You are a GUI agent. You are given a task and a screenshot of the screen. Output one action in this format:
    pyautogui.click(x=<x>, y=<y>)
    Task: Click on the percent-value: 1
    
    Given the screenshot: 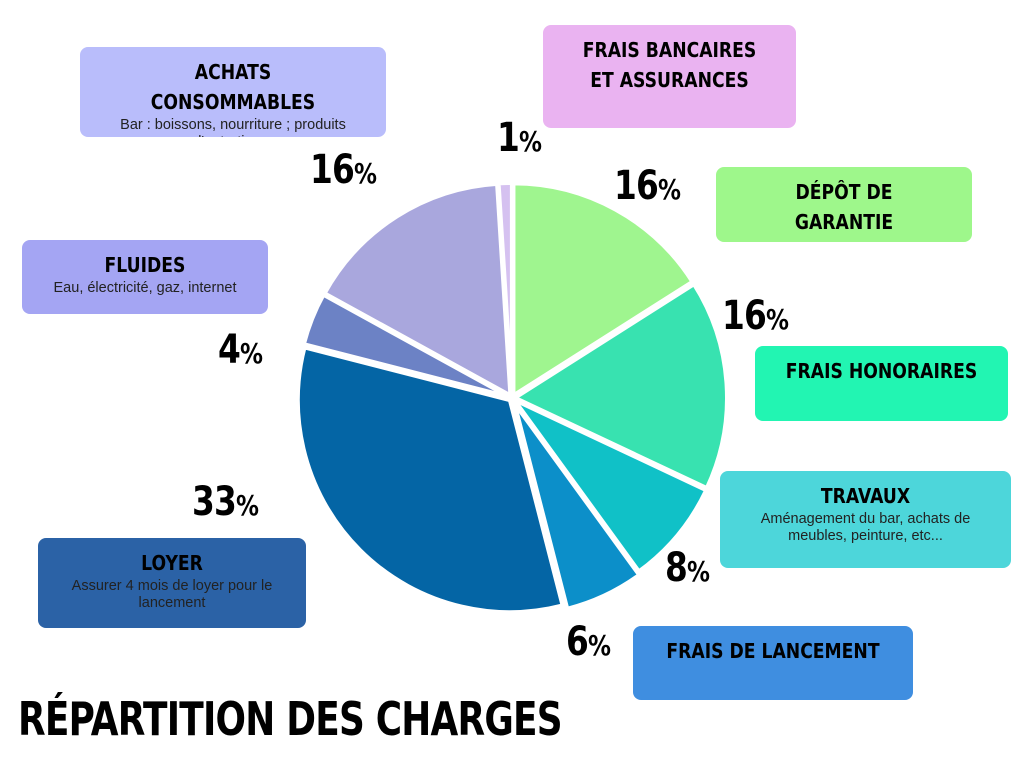 What is the action you would take?
    pyautogui.click(x=508, y=138)
    